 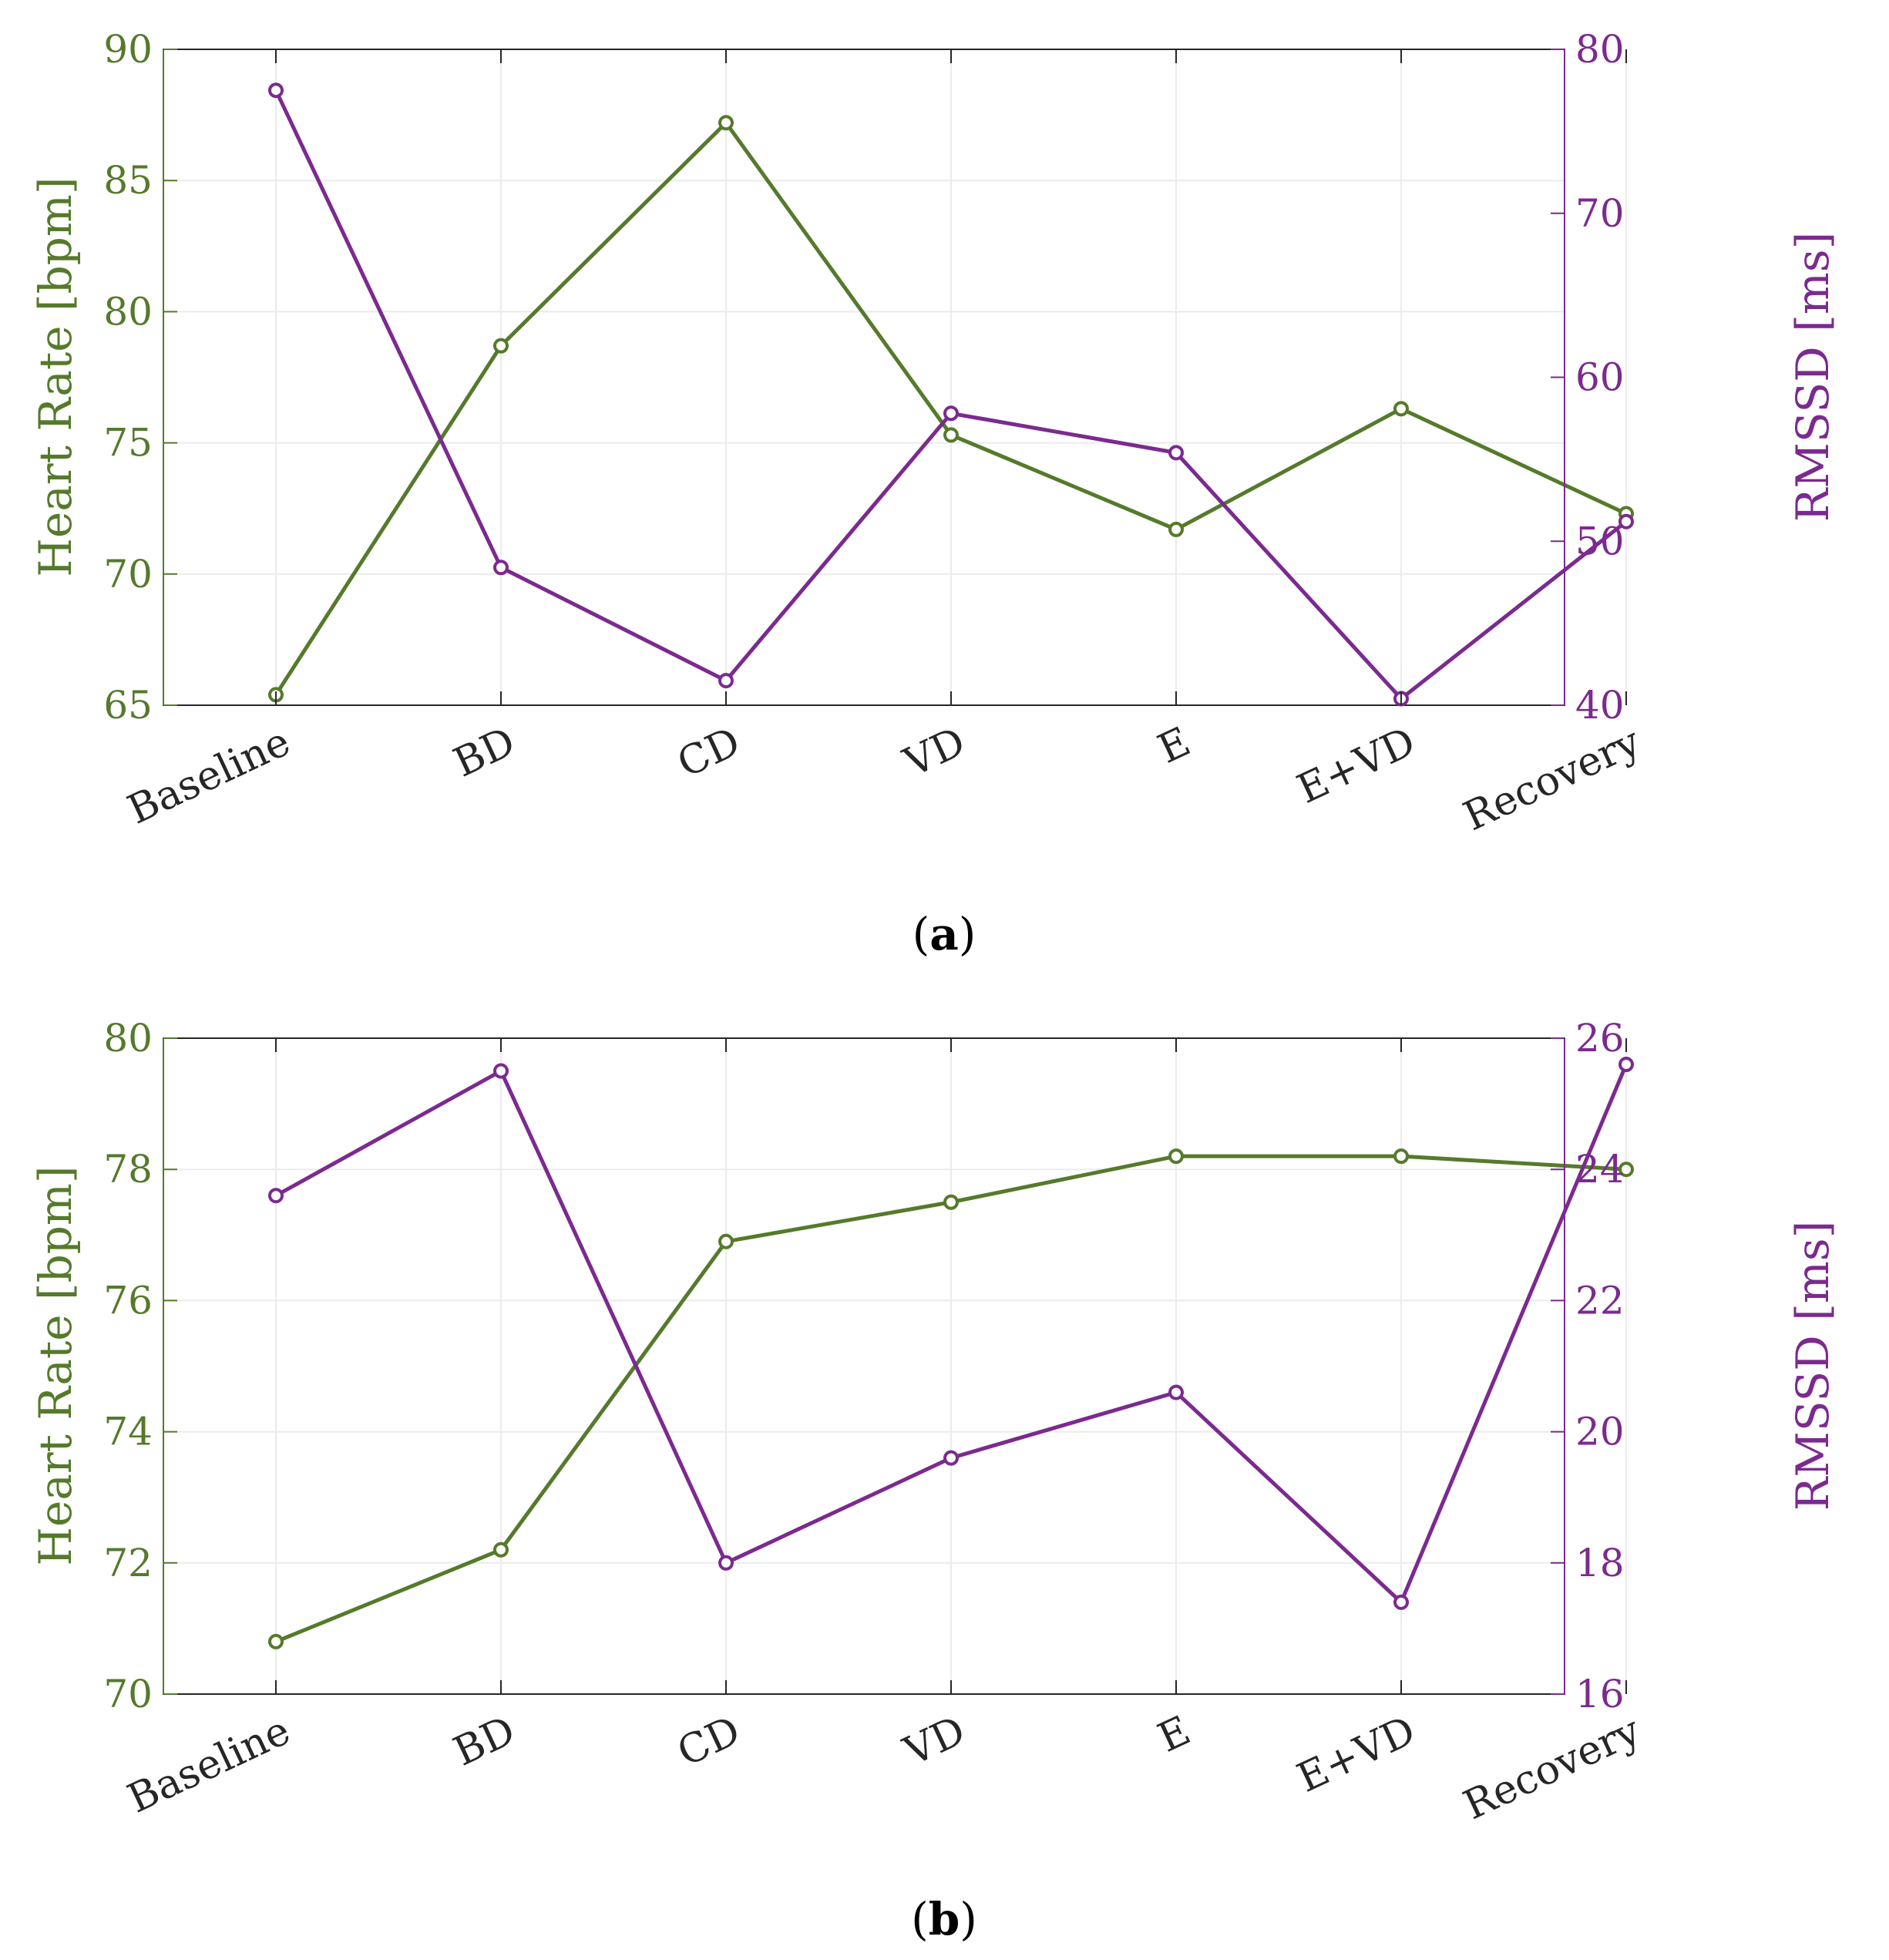 I want to click on left-tick-label: 72, so click(x=128, y=1563).